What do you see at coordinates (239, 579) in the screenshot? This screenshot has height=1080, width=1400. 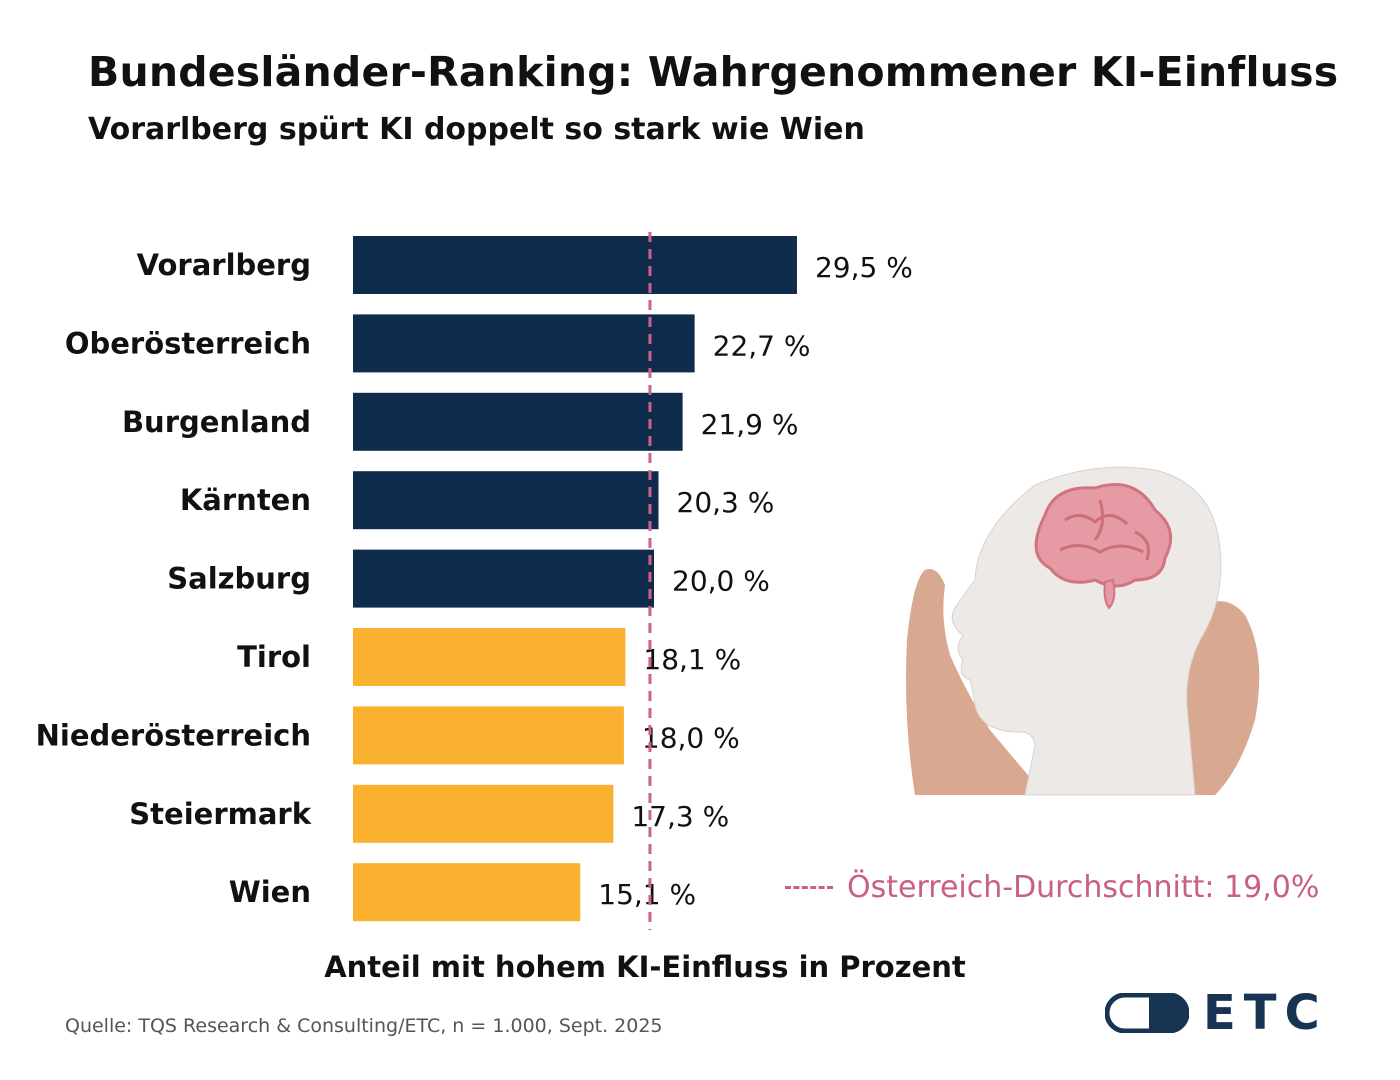 I see `category-label-salzburg: Salzburg` at bounding box center [239, 579].